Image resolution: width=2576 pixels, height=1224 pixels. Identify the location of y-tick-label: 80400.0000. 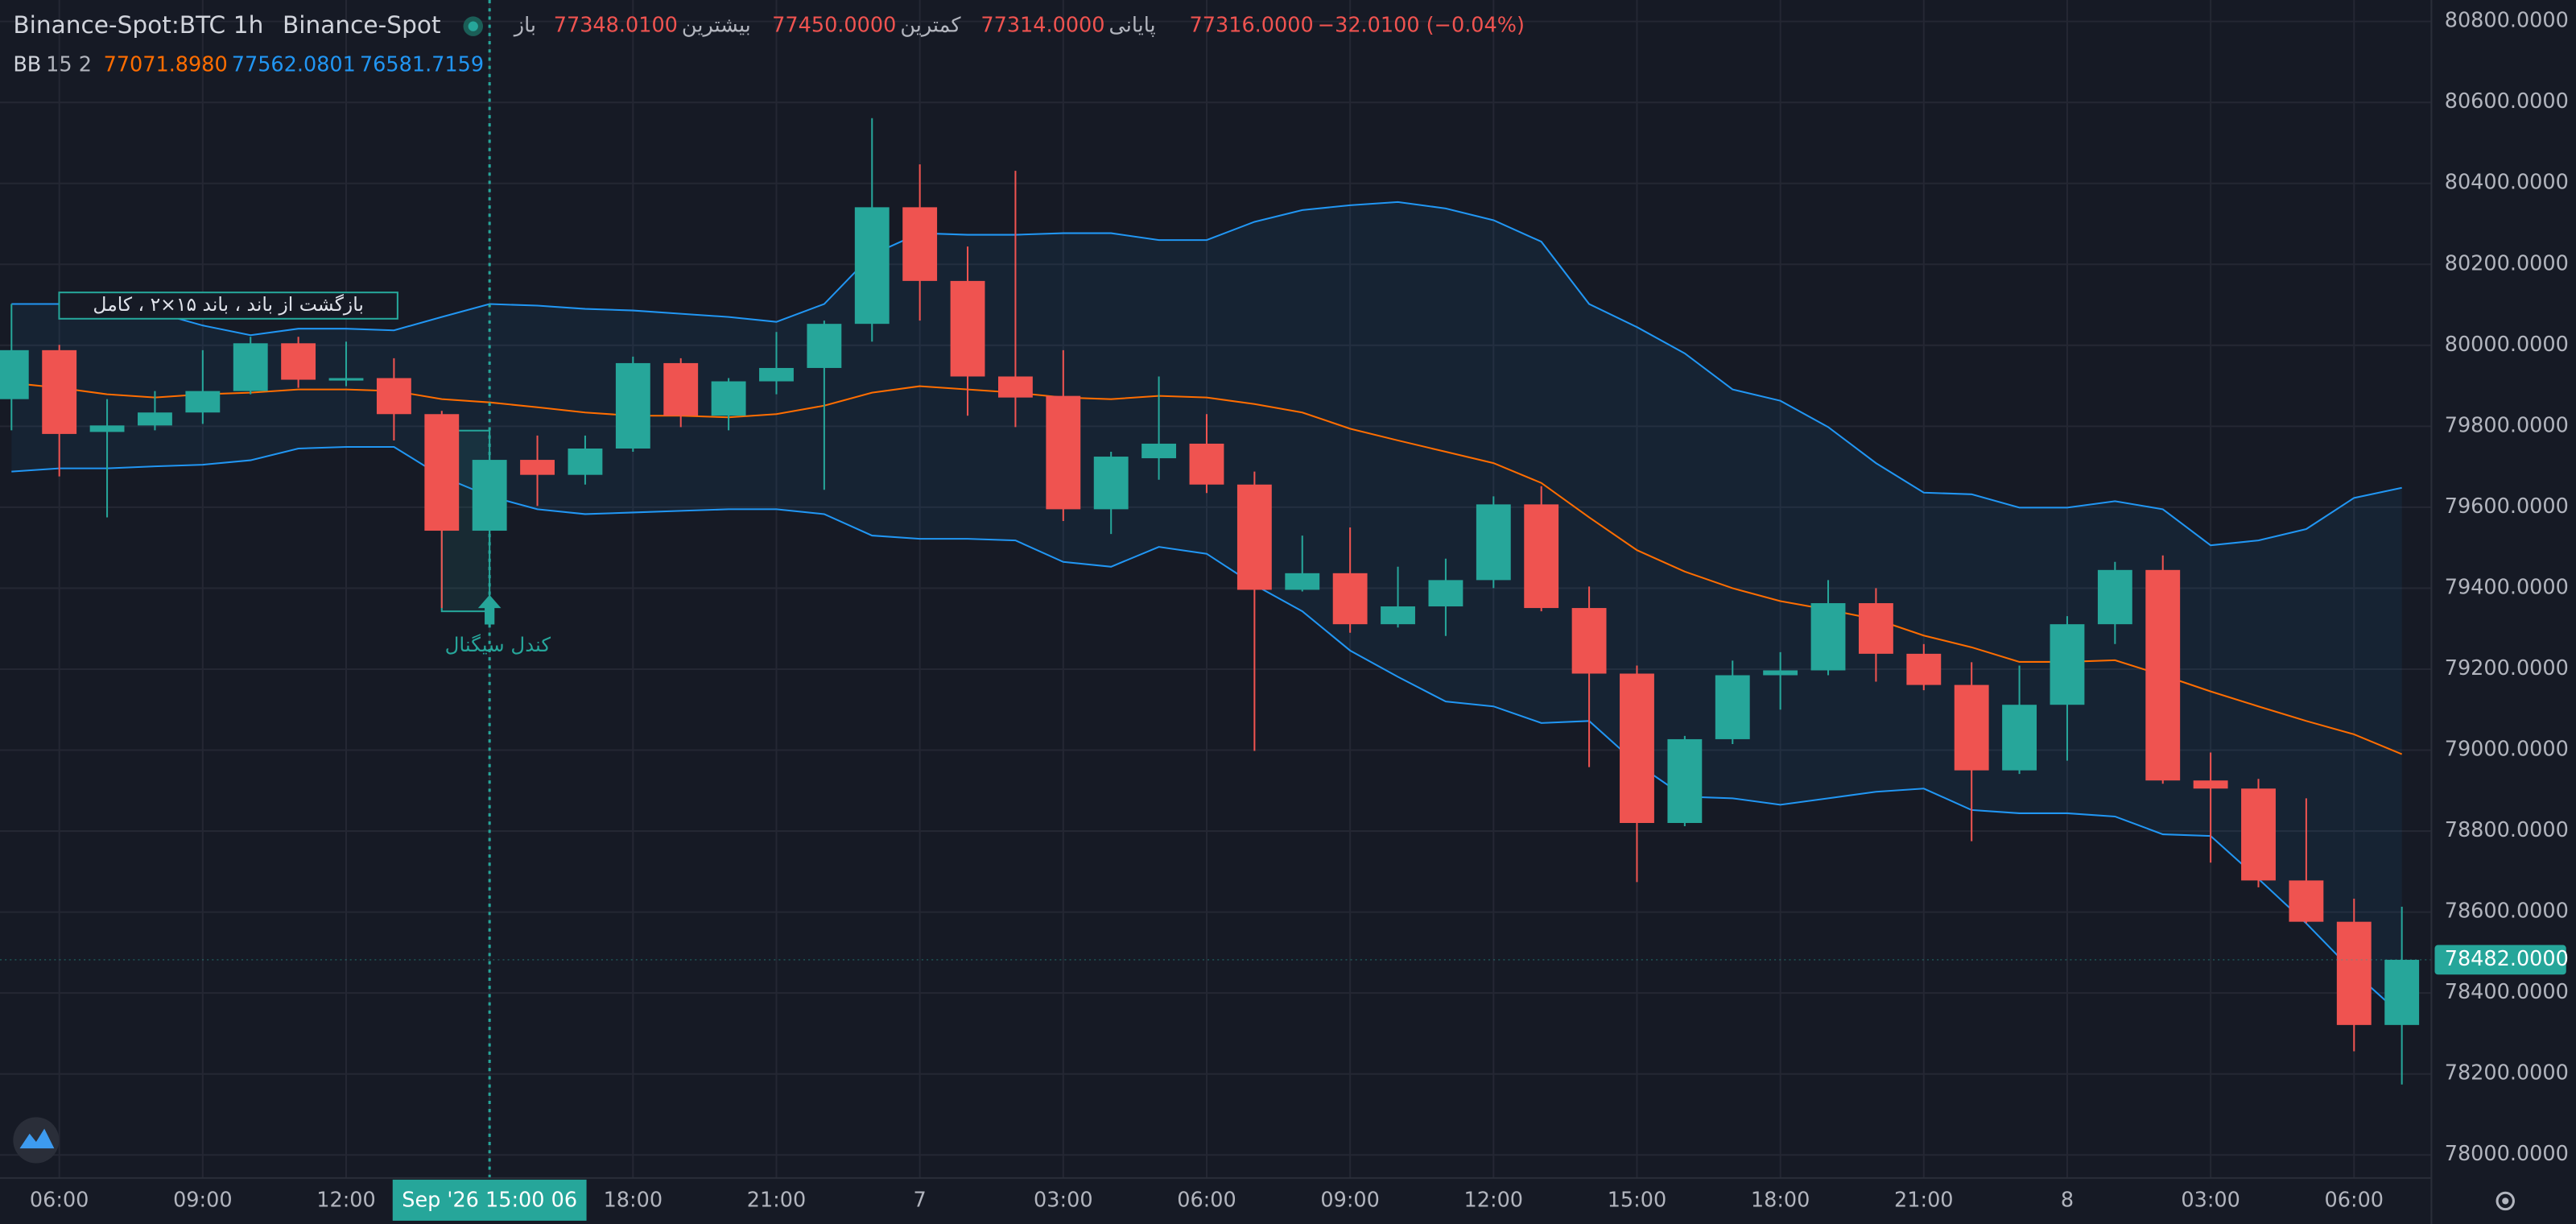
(2507, 183).